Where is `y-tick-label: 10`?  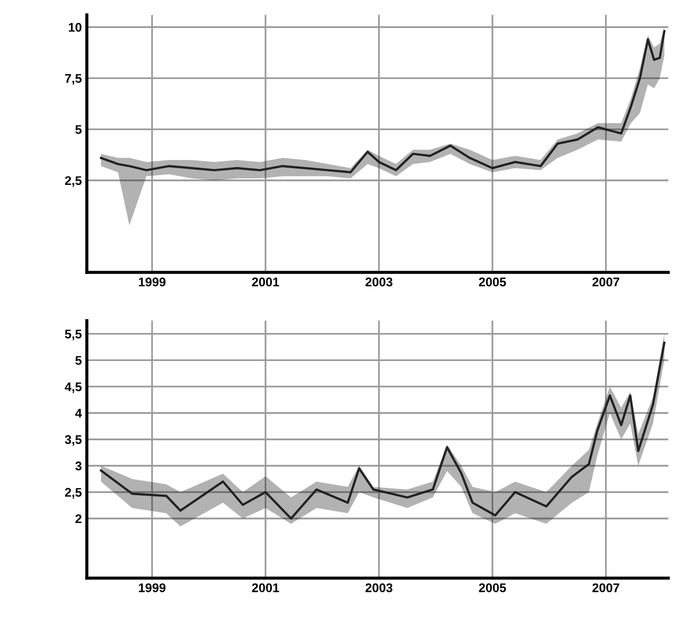
y-tick-label: 10 is located at coordinates (75, 27).